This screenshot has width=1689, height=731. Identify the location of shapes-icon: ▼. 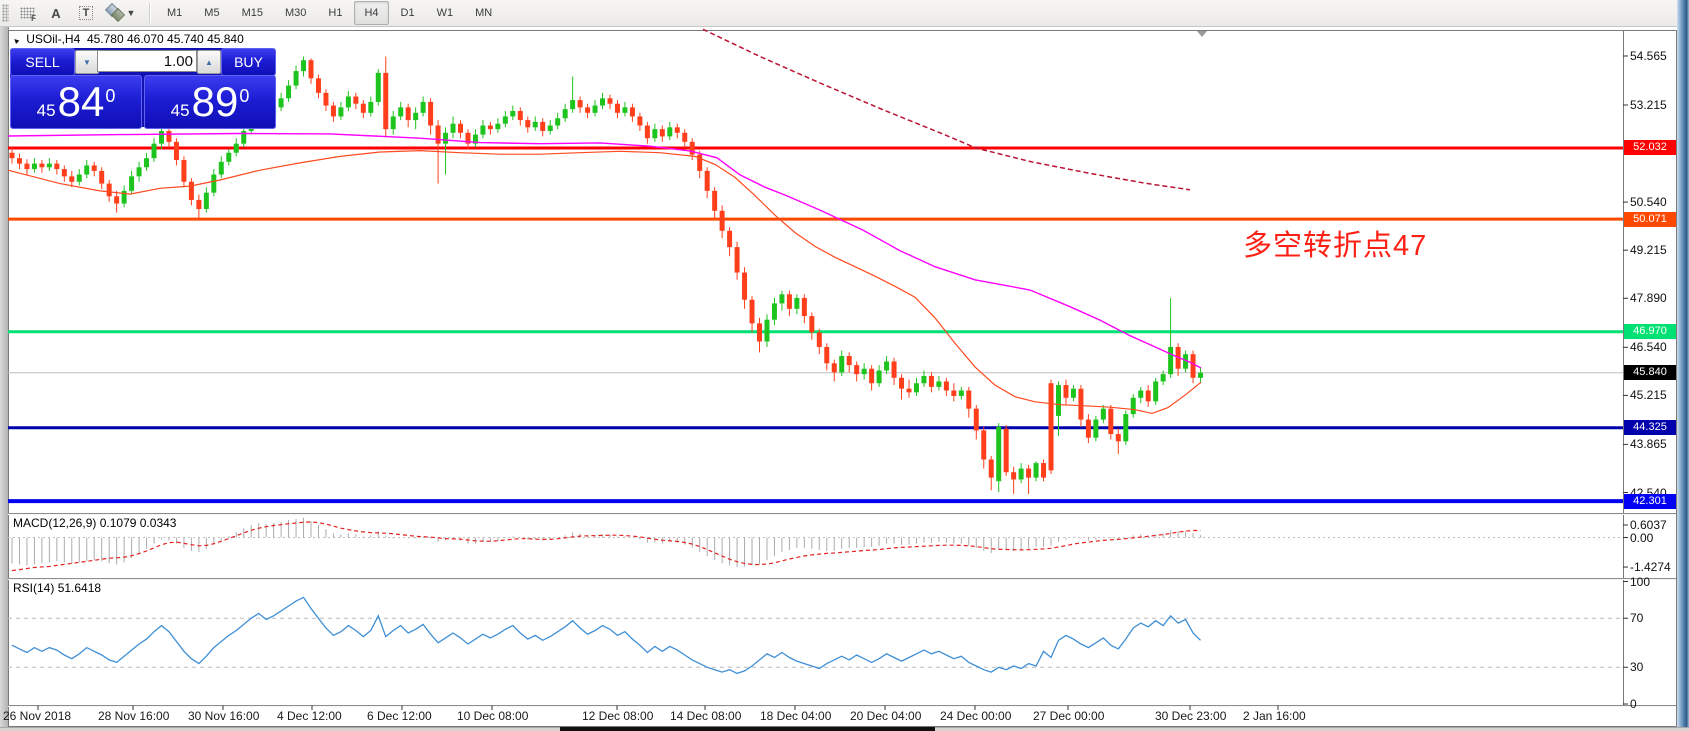
(121, 13).